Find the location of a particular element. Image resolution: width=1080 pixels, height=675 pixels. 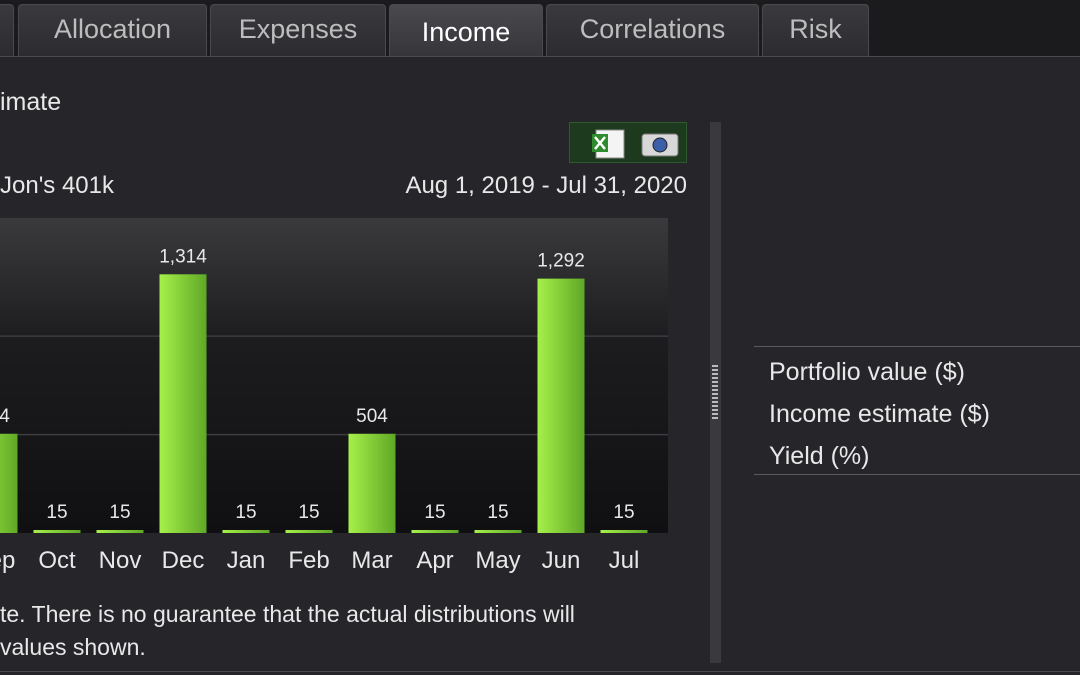

x-tick-label: Jan is located at coordinates (246, 560).